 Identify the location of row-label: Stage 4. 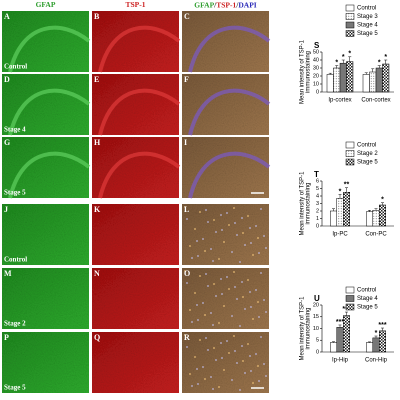
(15, 130).